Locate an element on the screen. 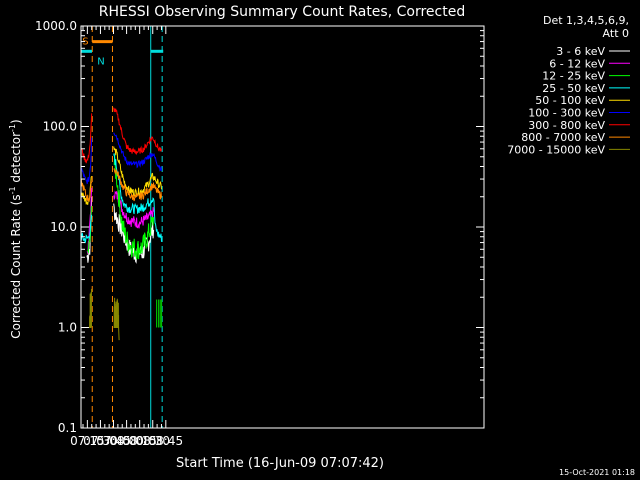  y-tick-label: 100.0 is located at coordinates (60, 127).